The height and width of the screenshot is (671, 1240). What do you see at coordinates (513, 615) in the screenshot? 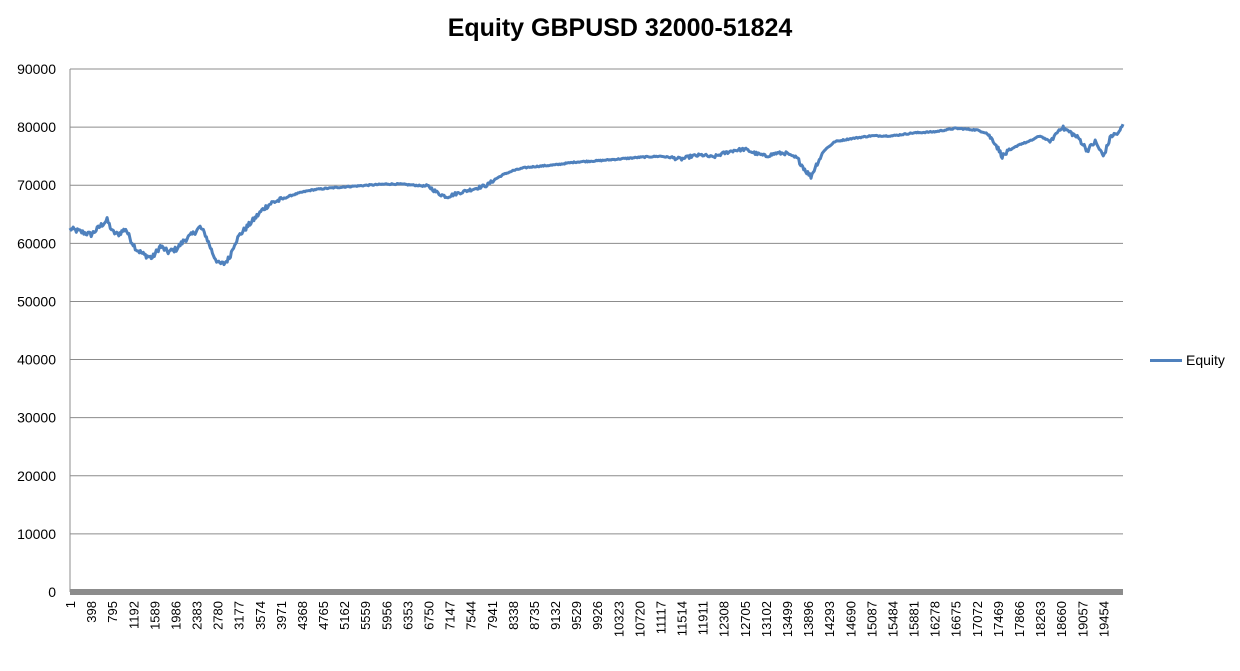
I see `x-tick-label: 8338` at bounding box center [513, 615].